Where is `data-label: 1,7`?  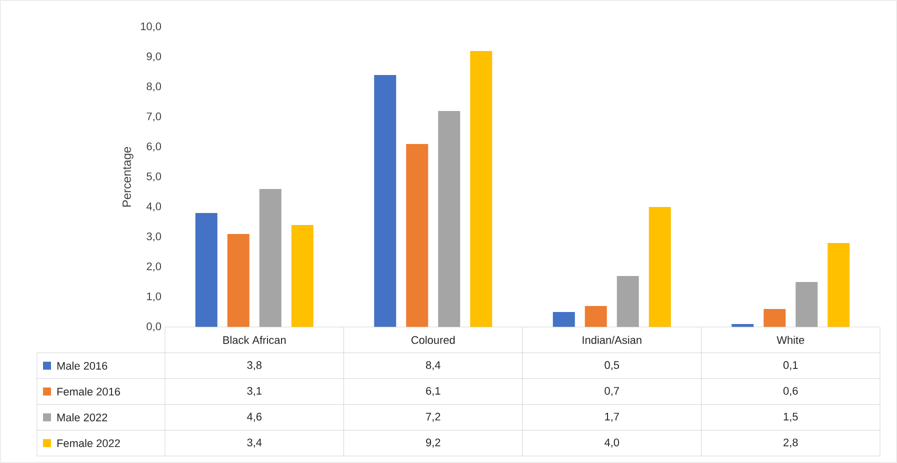 data-label: 1,7 is located at coordinates (612, 417).